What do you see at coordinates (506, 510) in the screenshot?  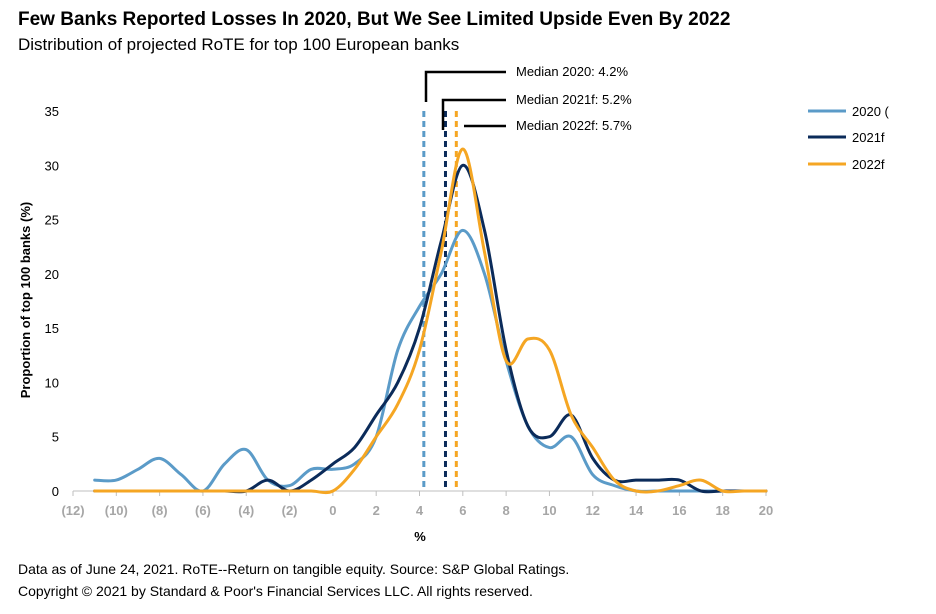 I see `x-tick-label: 8` at bounding box center [506, 510].